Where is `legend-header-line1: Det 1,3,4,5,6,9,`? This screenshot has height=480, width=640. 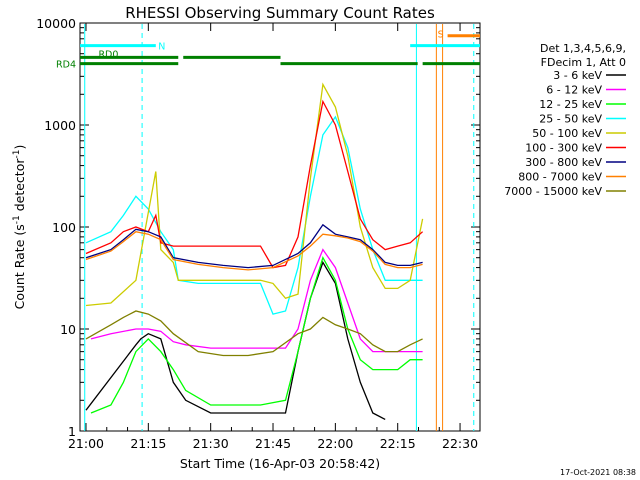
legend-header-line1: Det 1,3,4,5,6,9, is located at coordinates (583, 48).